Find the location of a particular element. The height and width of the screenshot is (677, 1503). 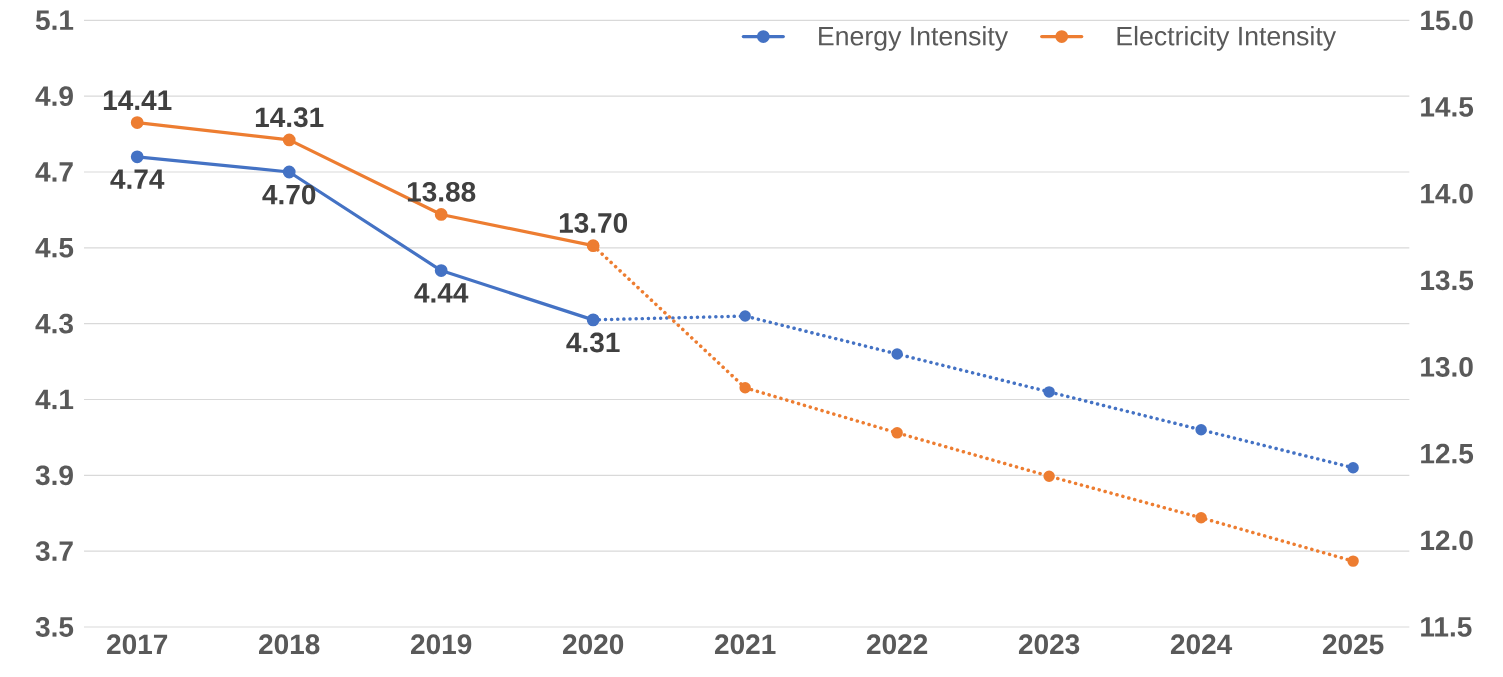

data-label: 4.74 is located at coordinates (137, 179).